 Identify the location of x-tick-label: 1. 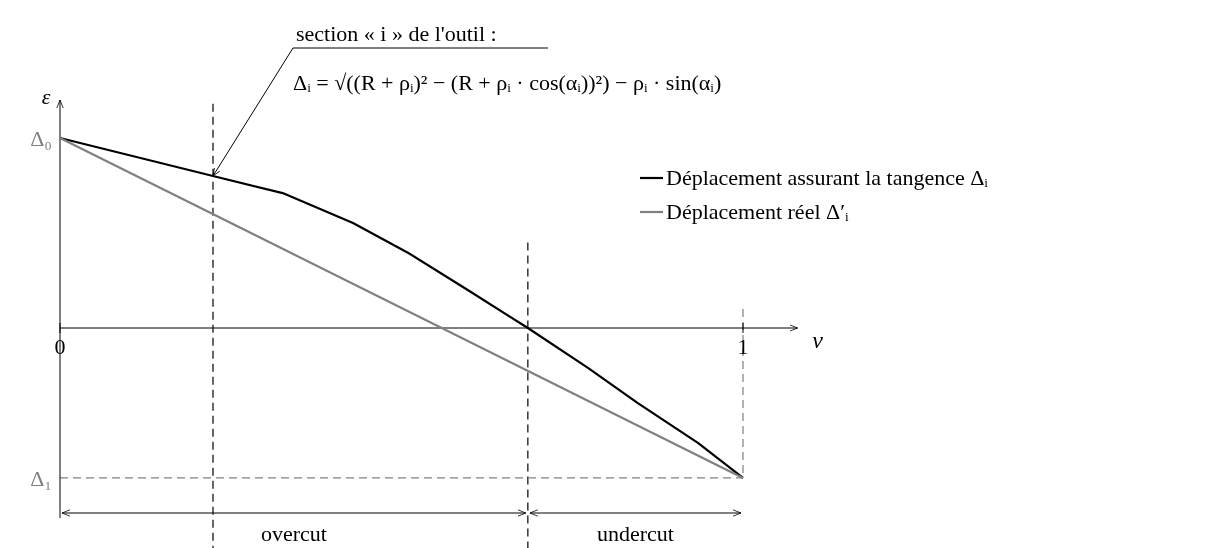
(743, 346).